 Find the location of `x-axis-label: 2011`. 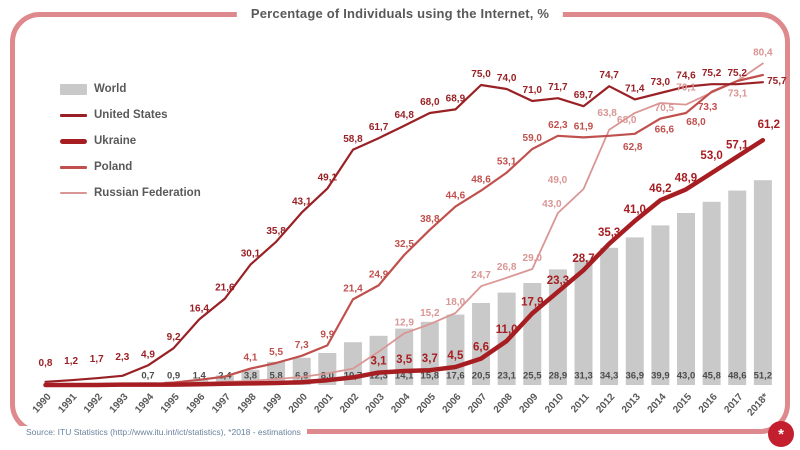

x-axis-label: 2011 is located at coordinates (580, 403).